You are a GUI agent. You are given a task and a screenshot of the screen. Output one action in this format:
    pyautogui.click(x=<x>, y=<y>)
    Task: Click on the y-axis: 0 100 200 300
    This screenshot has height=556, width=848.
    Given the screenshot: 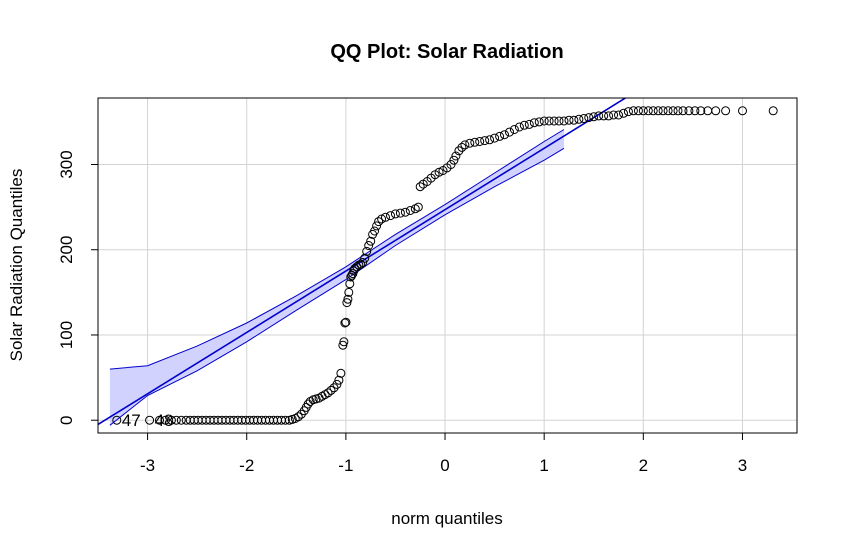 What is the action you would take?
    pyautogui.click(x=78, y=287)
    